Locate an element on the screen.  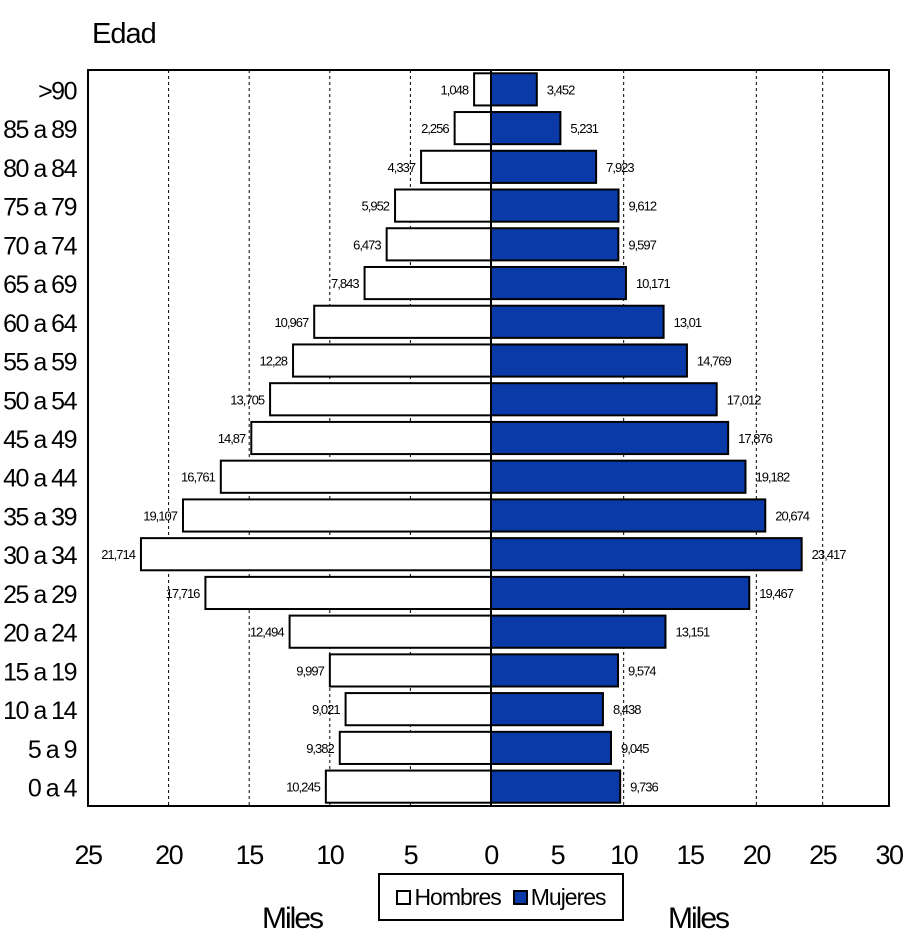
category-label: 35 a 39 is located at coordinates (40, 517).